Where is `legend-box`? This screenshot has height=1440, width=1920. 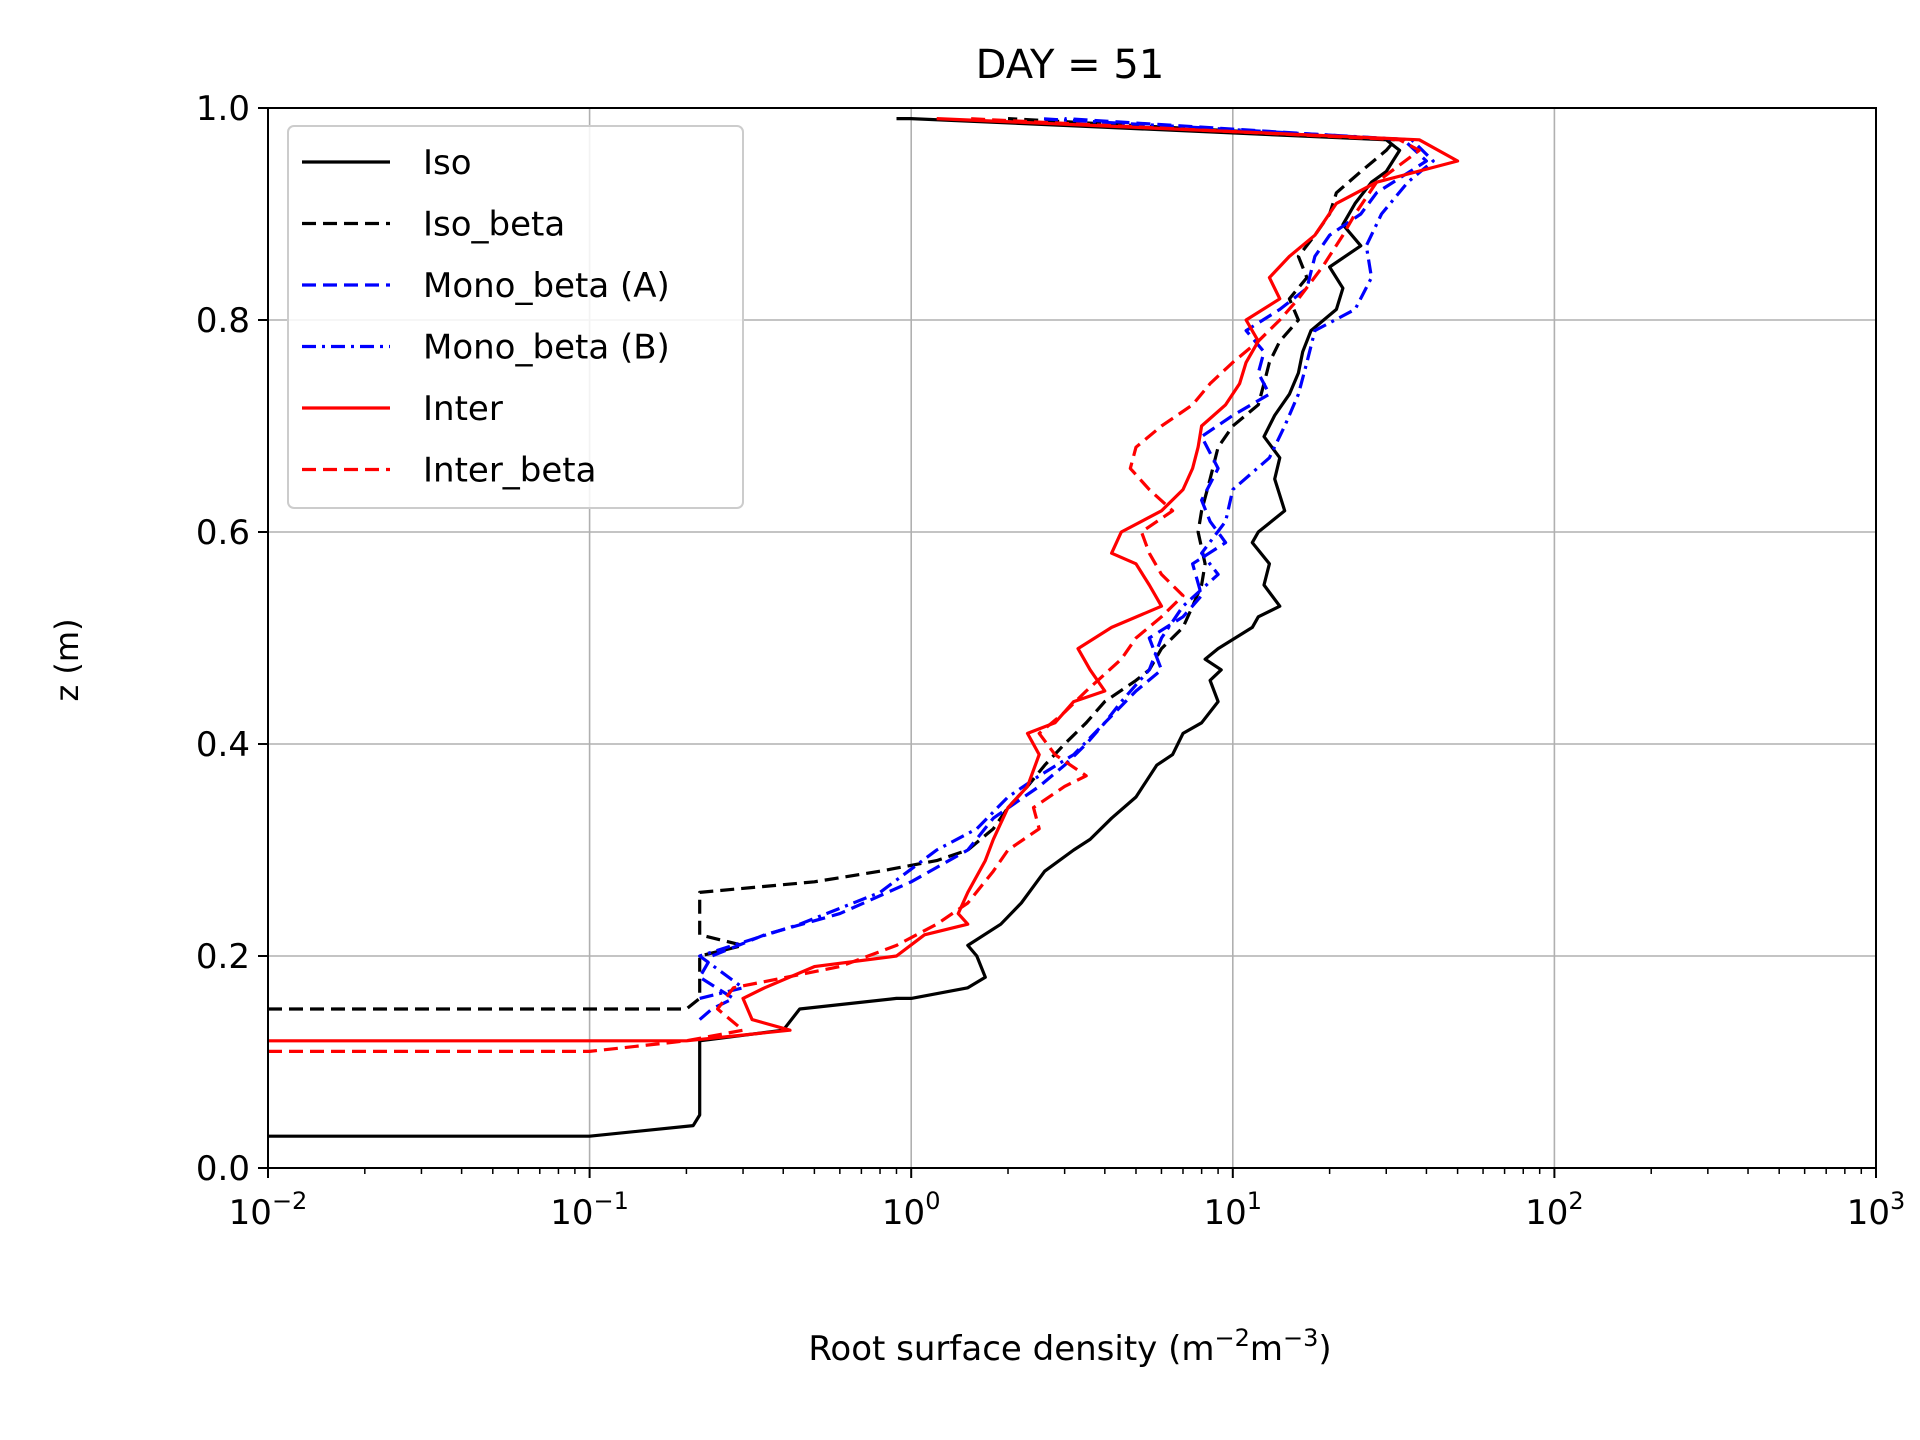 legend-box is located at coordinates (515, 317).